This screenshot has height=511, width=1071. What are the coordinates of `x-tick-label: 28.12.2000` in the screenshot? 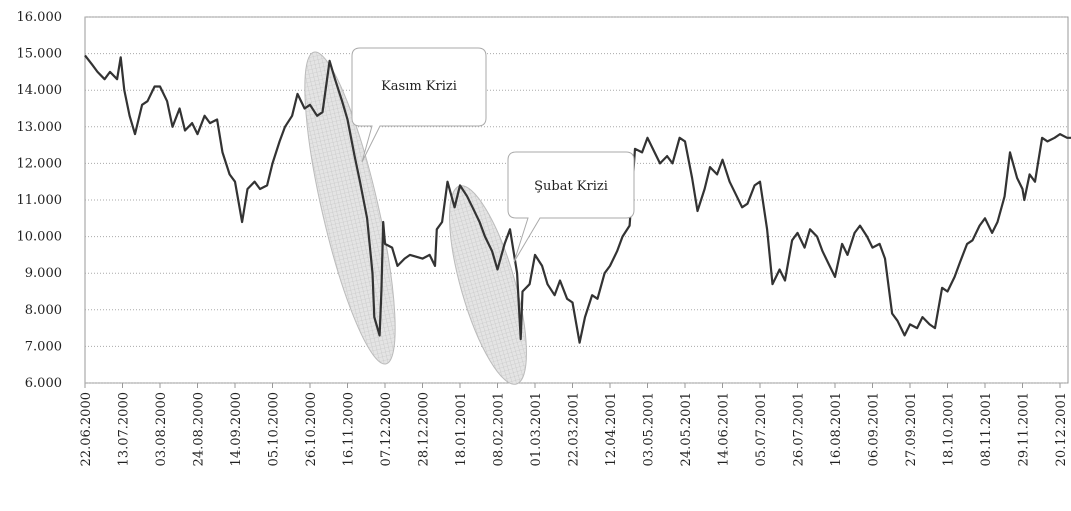 It's located at (424, 429).